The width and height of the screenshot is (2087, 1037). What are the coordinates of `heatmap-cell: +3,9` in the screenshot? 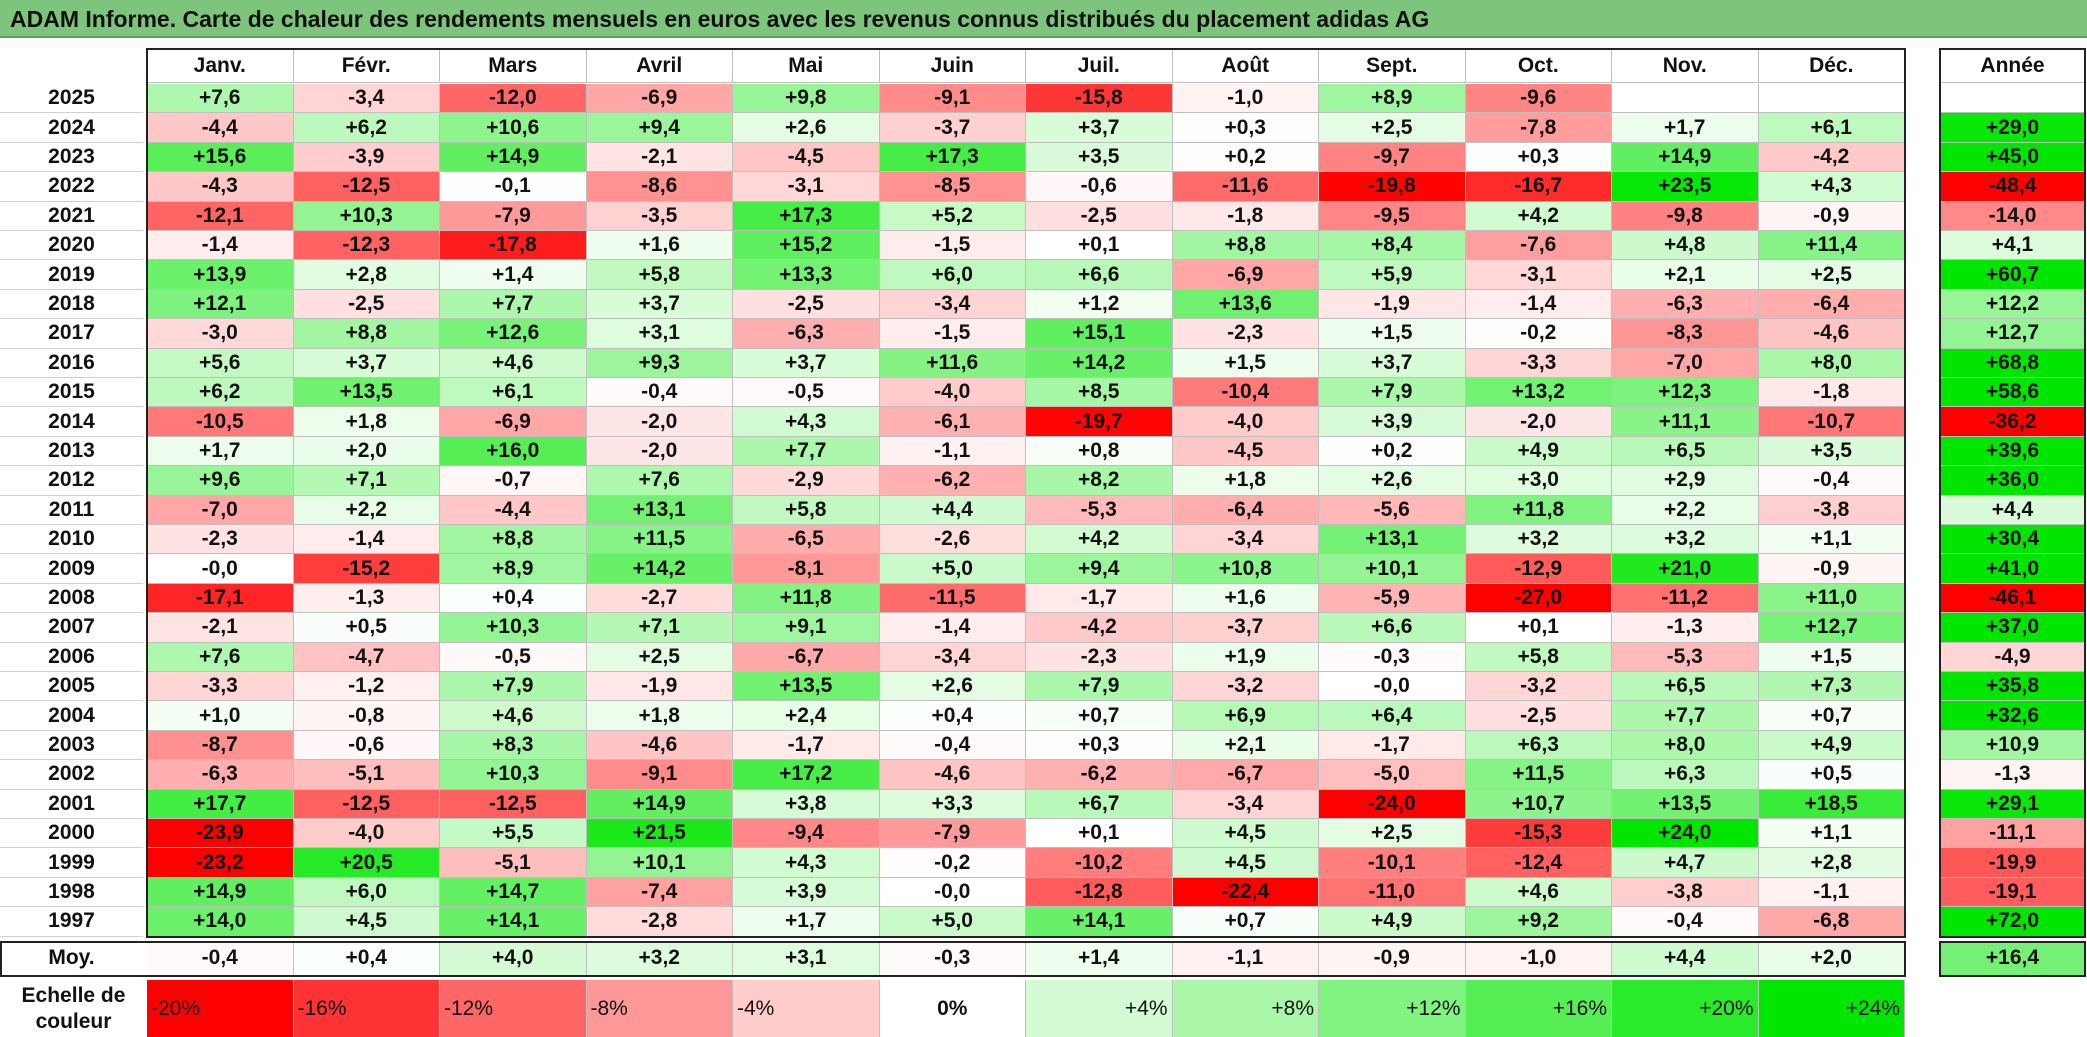 It's located at (806, 892).